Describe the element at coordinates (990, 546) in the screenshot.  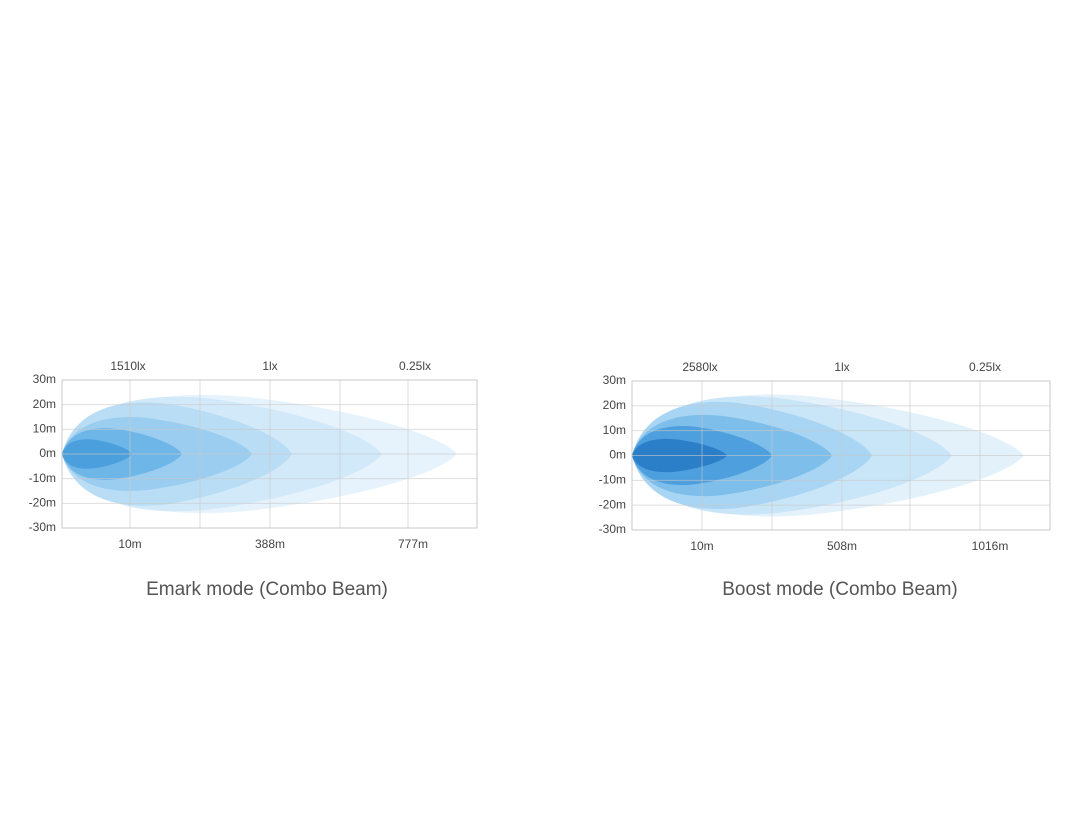
I see `distance-label: 1016m` at that location.